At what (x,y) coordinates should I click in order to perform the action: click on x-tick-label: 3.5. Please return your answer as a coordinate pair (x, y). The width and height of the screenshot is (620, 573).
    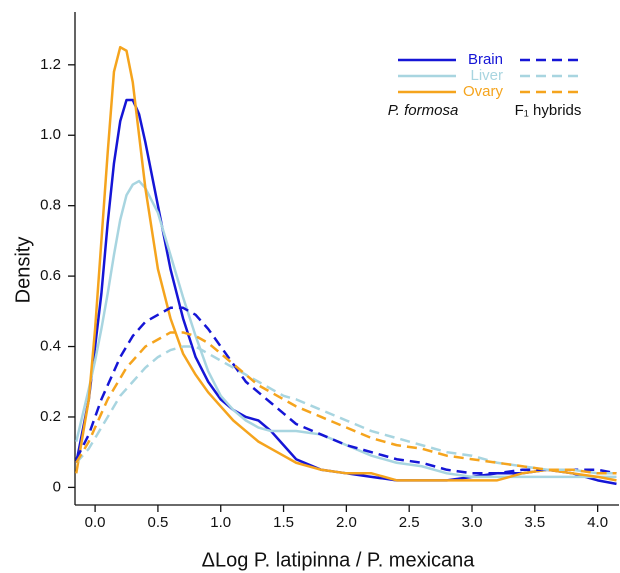
    Looking at the image, I should click on (534, 522).